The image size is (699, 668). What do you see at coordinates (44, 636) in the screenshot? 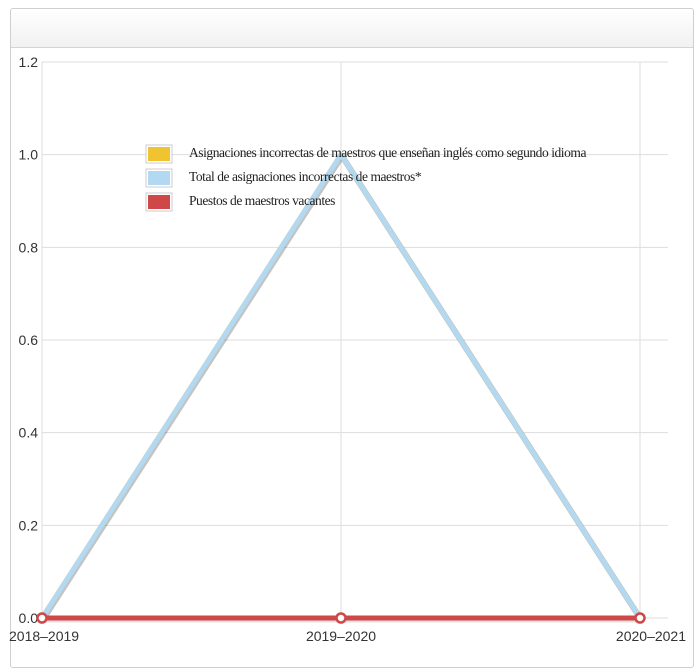
I see `x-tick-label: 2018–2019` at bounding box center [44, 636].